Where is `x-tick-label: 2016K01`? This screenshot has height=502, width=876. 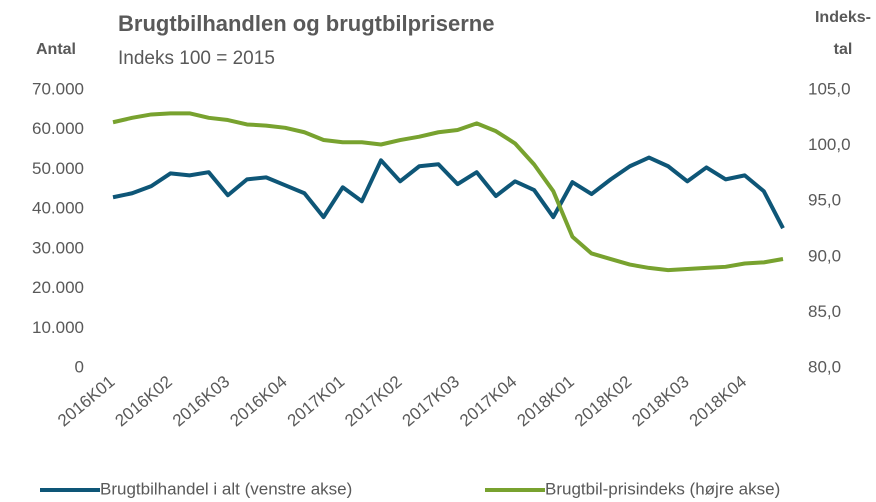 x-tick-label: 2016K01 is located at coordinates (86, 401).